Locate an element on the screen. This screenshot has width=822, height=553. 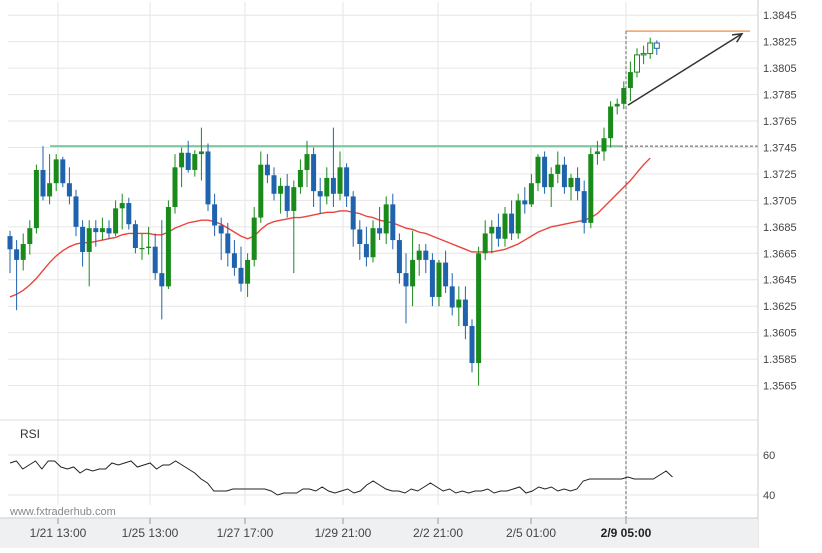
y-tick-label: 1.3625 is located at coordinates (780, 307).